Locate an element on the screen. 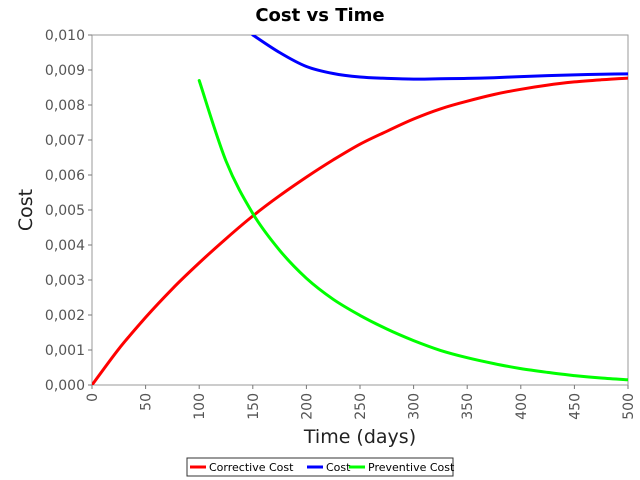 The height and width of the screenshot is (480, 640). x-tick-label: 50 is located at coordinates (147, 402).